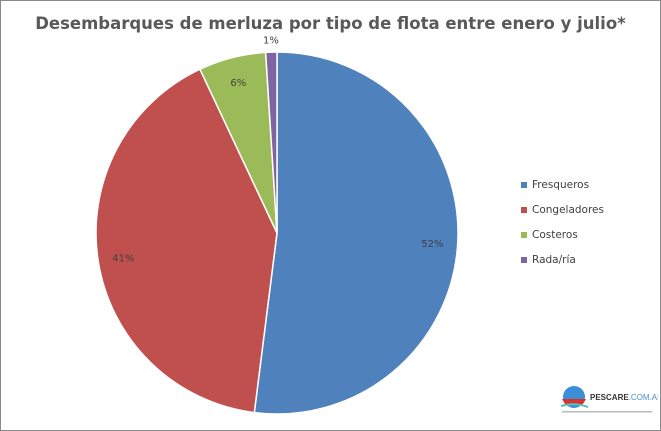  I want to click on legend-label: Fresqueros, so click(561, 184).